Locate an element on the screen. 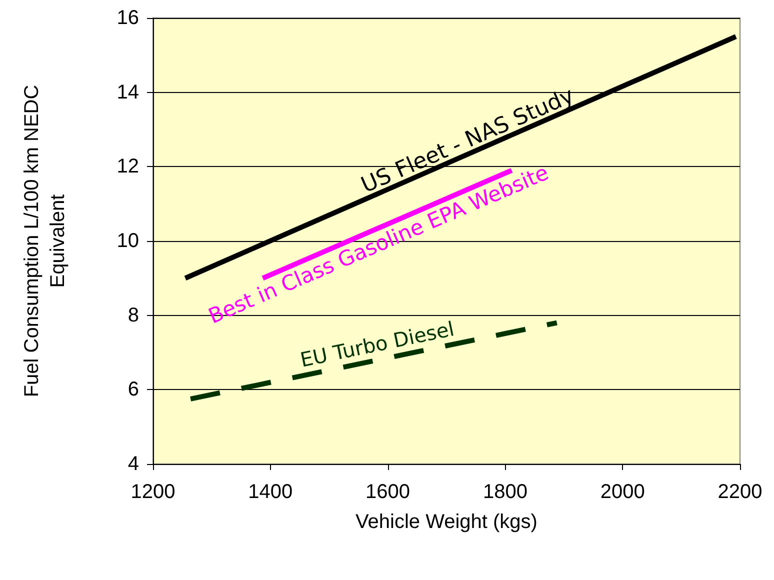 The width and height of the screenshot is (774, 580). y-tick-label: 14 is located at coordinates (127, 92).